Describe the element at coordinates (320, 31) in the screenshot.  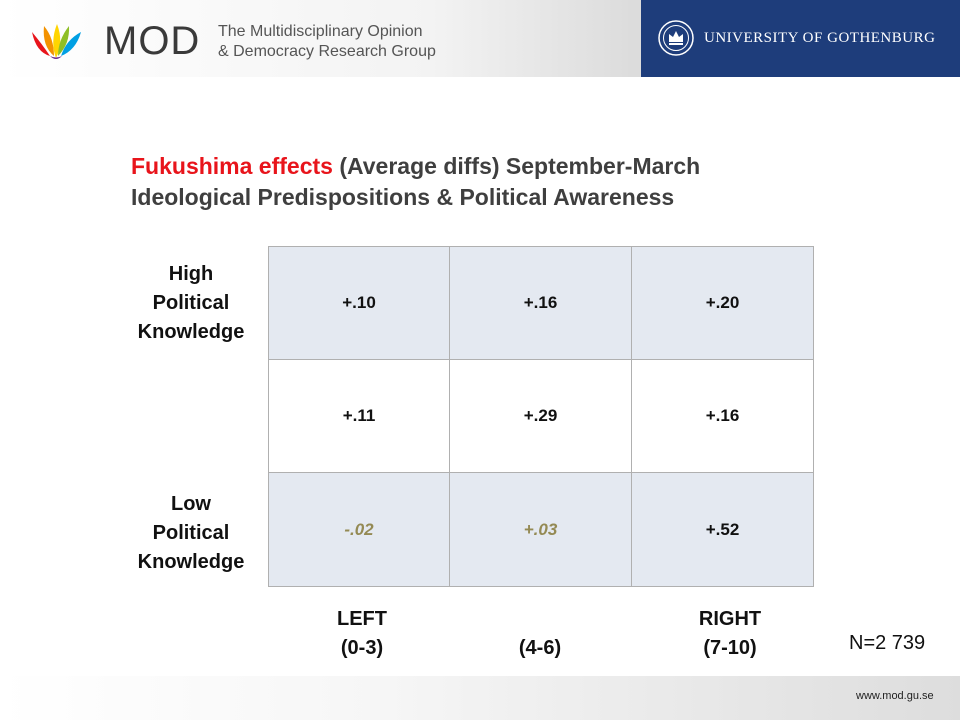
I see `mod-subtitle-line-1: The Multidisciplinary Opinion` at that location.